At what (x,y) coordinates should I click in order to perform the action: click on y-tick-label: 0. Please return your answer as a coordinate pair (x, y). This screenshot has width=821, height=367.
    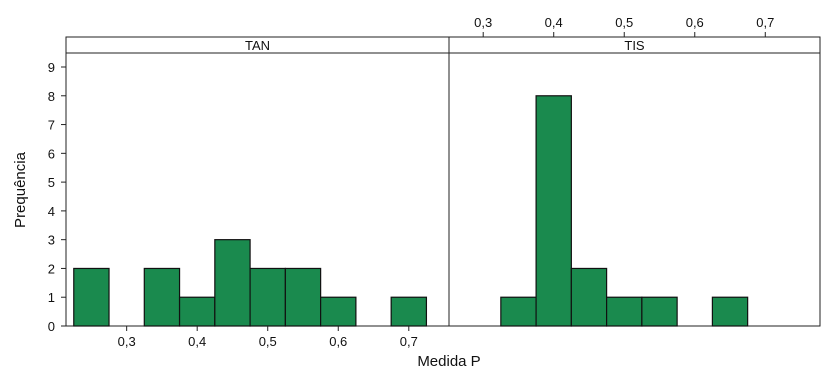
    Looking at the image, I should click on (51, 326).